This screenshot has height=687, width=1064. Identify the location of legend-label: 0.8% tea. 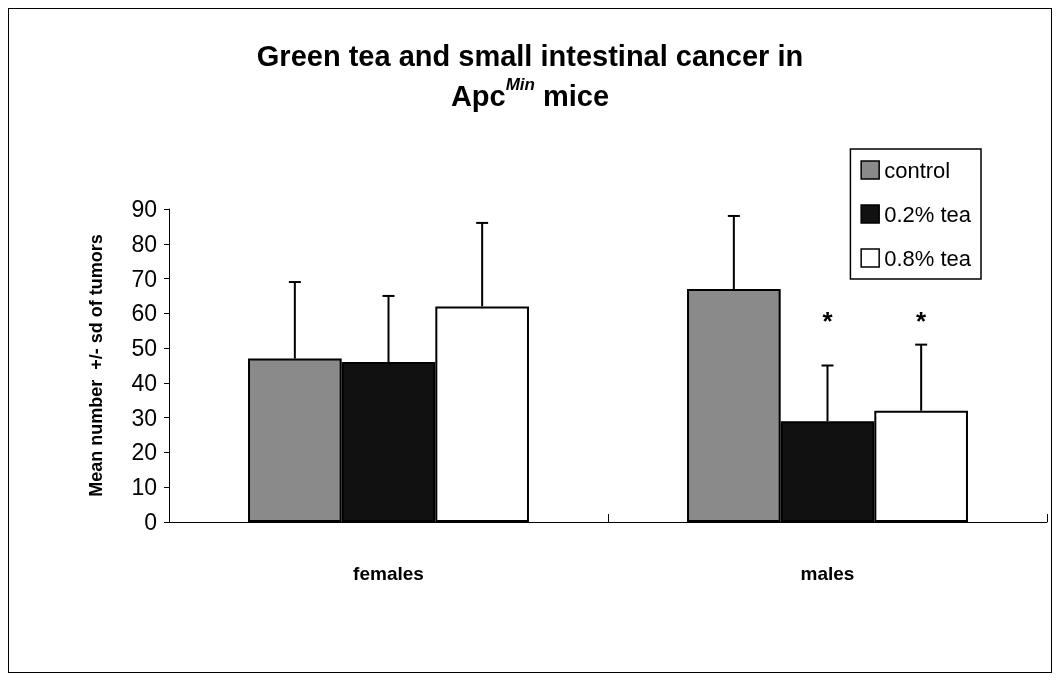
(928, 258).